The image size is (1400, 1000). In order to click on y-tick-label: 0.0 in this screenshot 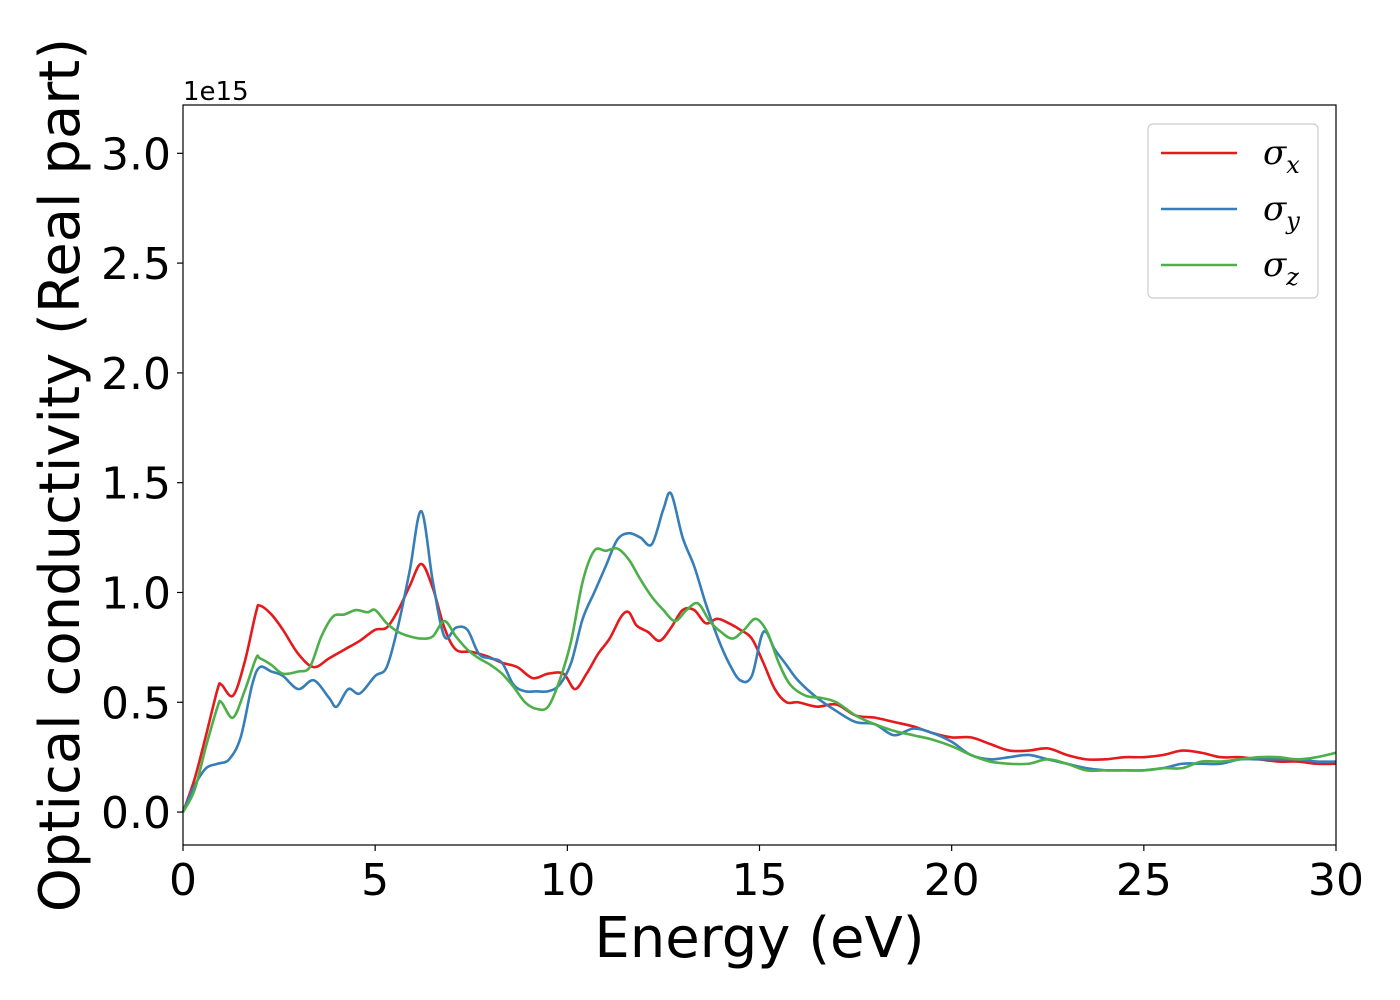, I will do `click(136, 813)`.